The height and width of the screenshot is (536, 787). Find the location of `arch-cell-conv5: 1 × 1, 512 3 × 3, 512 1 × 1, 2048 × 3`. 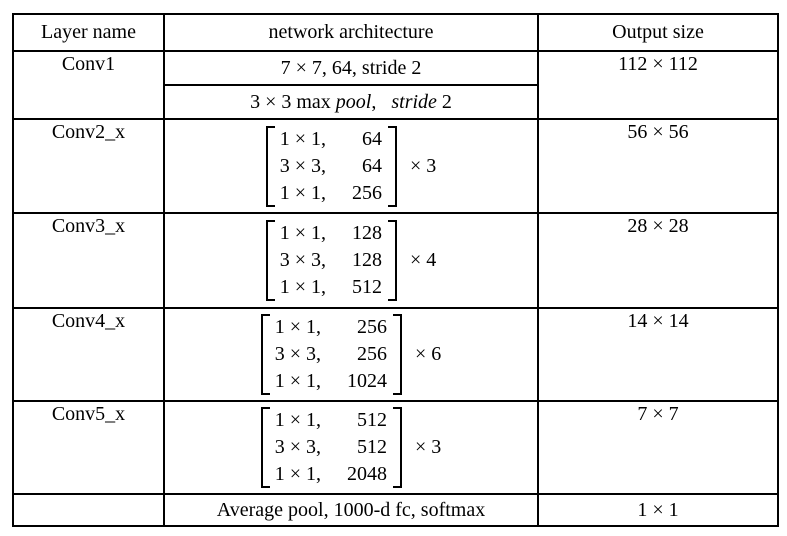

arch-cell-conv5: 1 × 1, 512 3 × 3, 512 1 × 1, 2048 × 3 is located at coordinates (351, 447).